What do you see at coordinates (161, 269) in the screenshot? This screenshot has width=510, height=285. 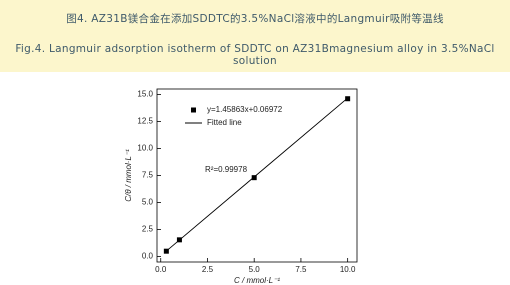 I see `x-tick-label: 0.0` at bounding box center [161, 269].